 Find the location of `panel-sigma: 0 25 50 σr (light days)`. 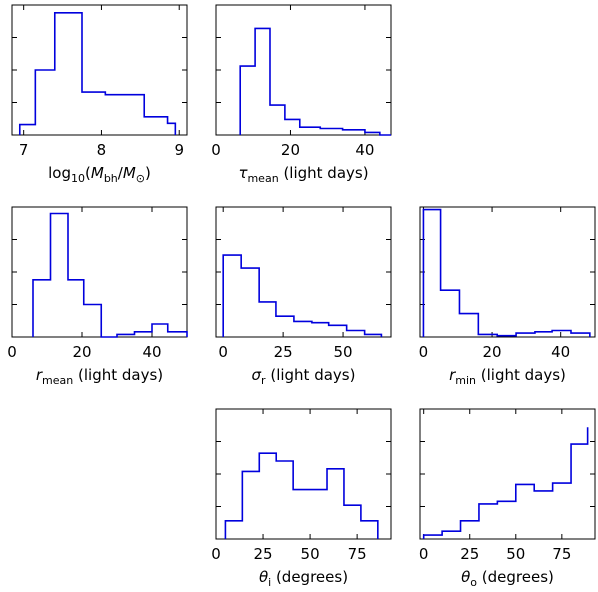

panel-sigma: 0 25 50 σr (light days) is located at coordinates (303, 296).